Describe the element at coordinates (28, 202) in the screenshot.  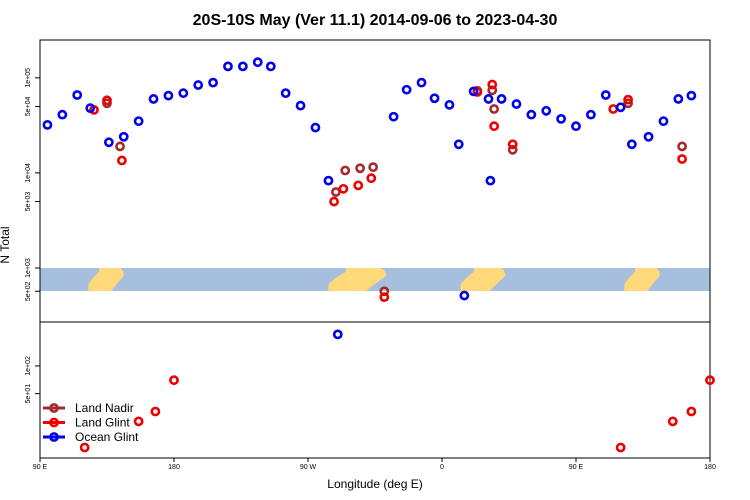
I see `upper-ytick-label-0: 5e+03` at that location.